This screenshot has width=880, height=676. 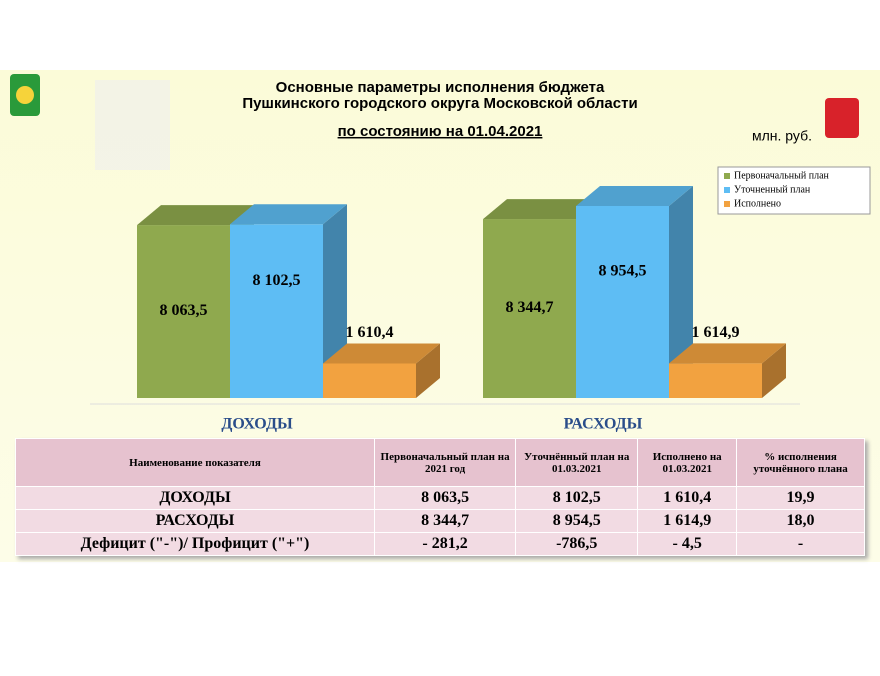 I want to click on table-cell: -786,5, so click(x=577, y=544).